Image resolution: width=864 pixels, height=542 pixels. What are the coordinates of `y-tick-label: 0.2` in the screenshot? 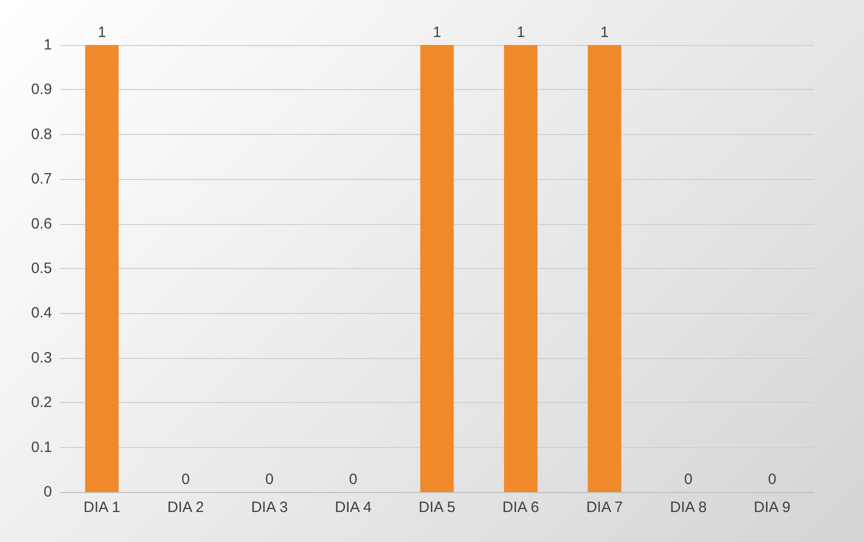 It's located at (41, 403).